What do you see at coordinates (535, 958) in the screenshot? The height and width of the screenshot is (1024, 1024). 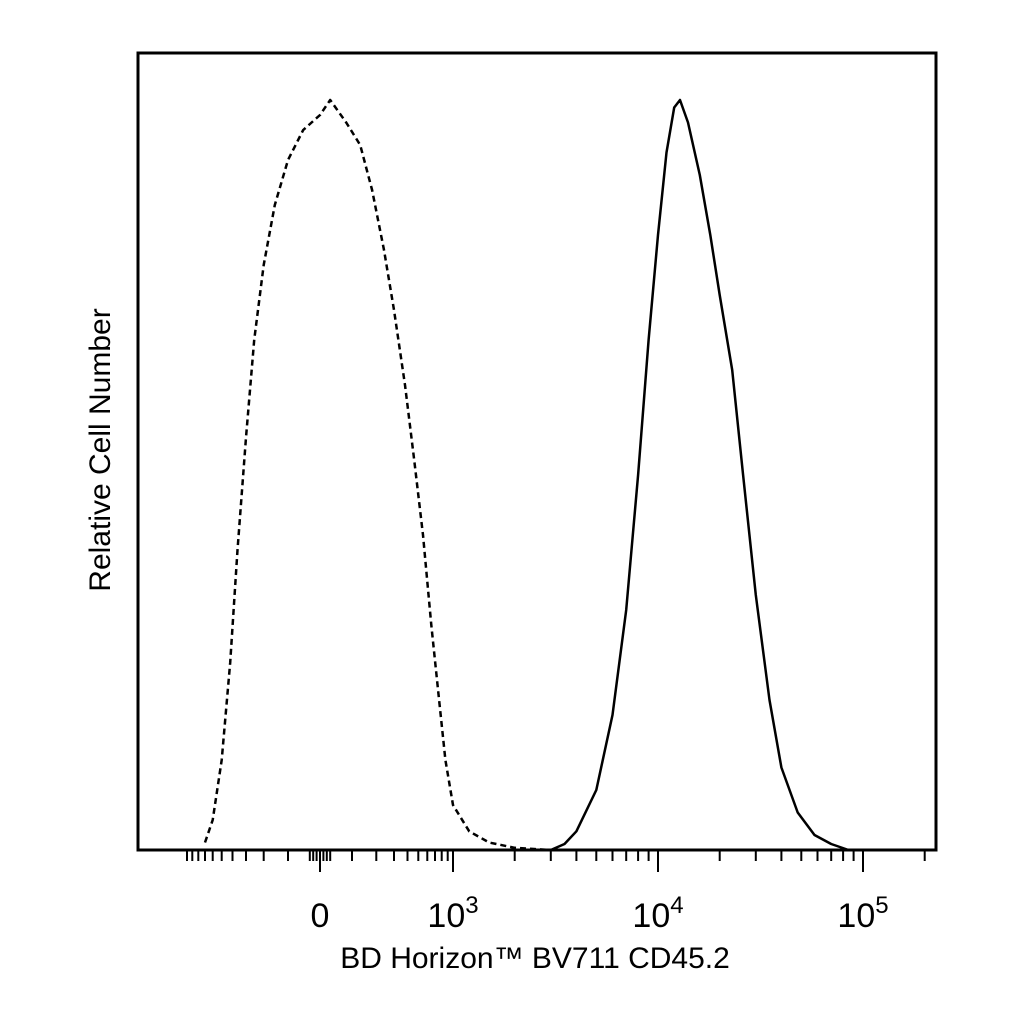 I see `x-axis-title: BD Horizon™ BV711 CD45.2` at bounding box center [535, 958].